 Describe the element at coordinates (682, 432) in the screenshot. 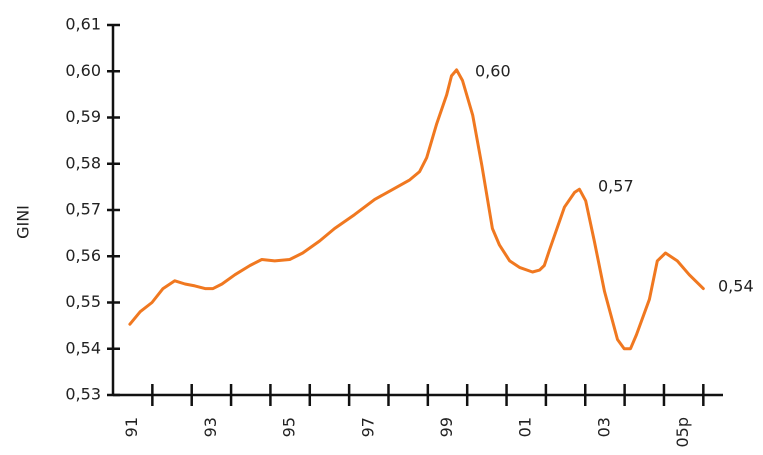

I see `x-tick-label: 05p` at that location.